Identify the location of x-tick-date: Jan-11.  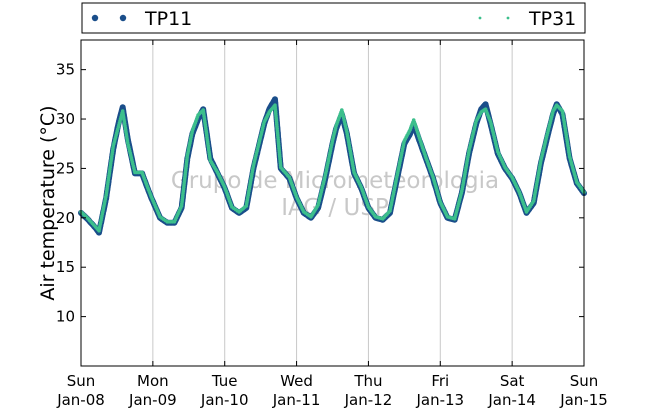
(296, 400).